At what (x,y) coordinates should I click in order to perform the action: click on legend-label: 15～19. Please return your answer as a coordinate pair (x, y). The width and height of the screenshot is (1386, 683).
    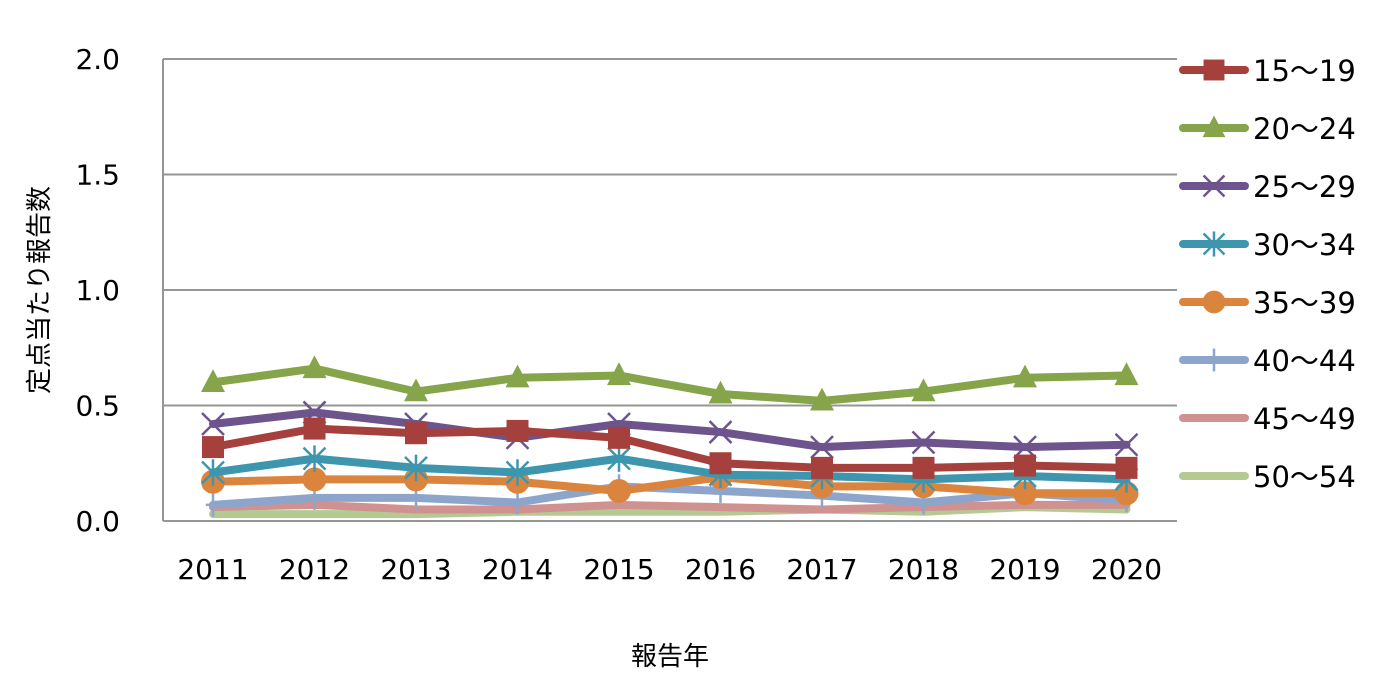
    Looking at the image, I should click on (1304, 71).